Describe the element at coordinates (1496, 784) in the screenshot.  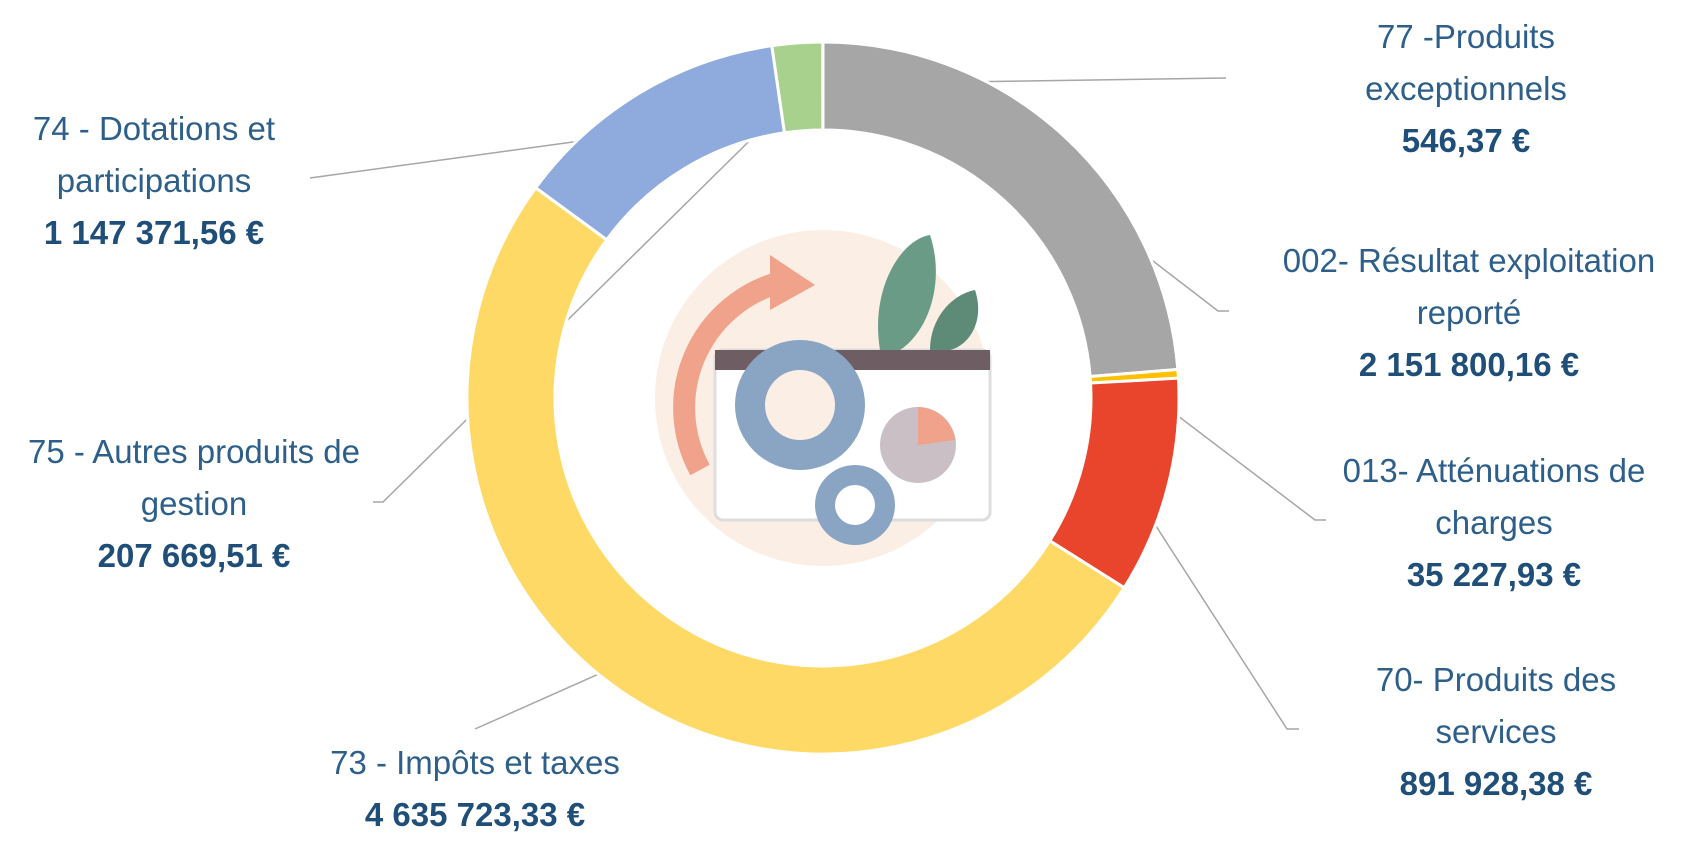
I see `value-label: 891 928,38 €` at that location.